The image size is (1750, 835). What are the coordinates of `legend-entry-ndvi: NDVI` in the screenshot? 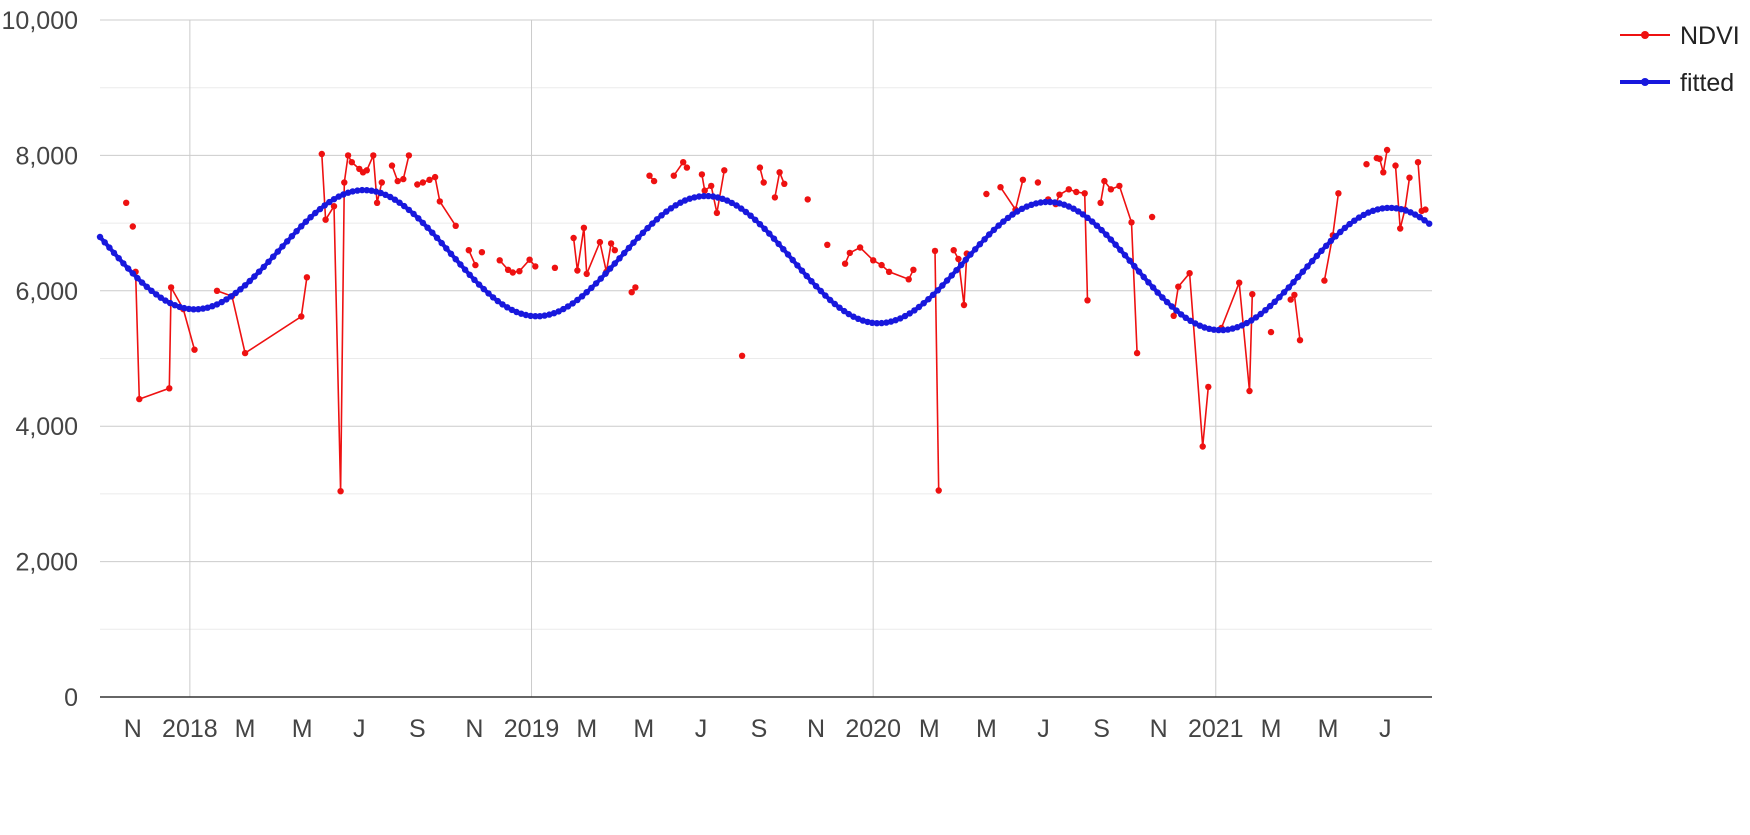 It's located at (1680, 36).